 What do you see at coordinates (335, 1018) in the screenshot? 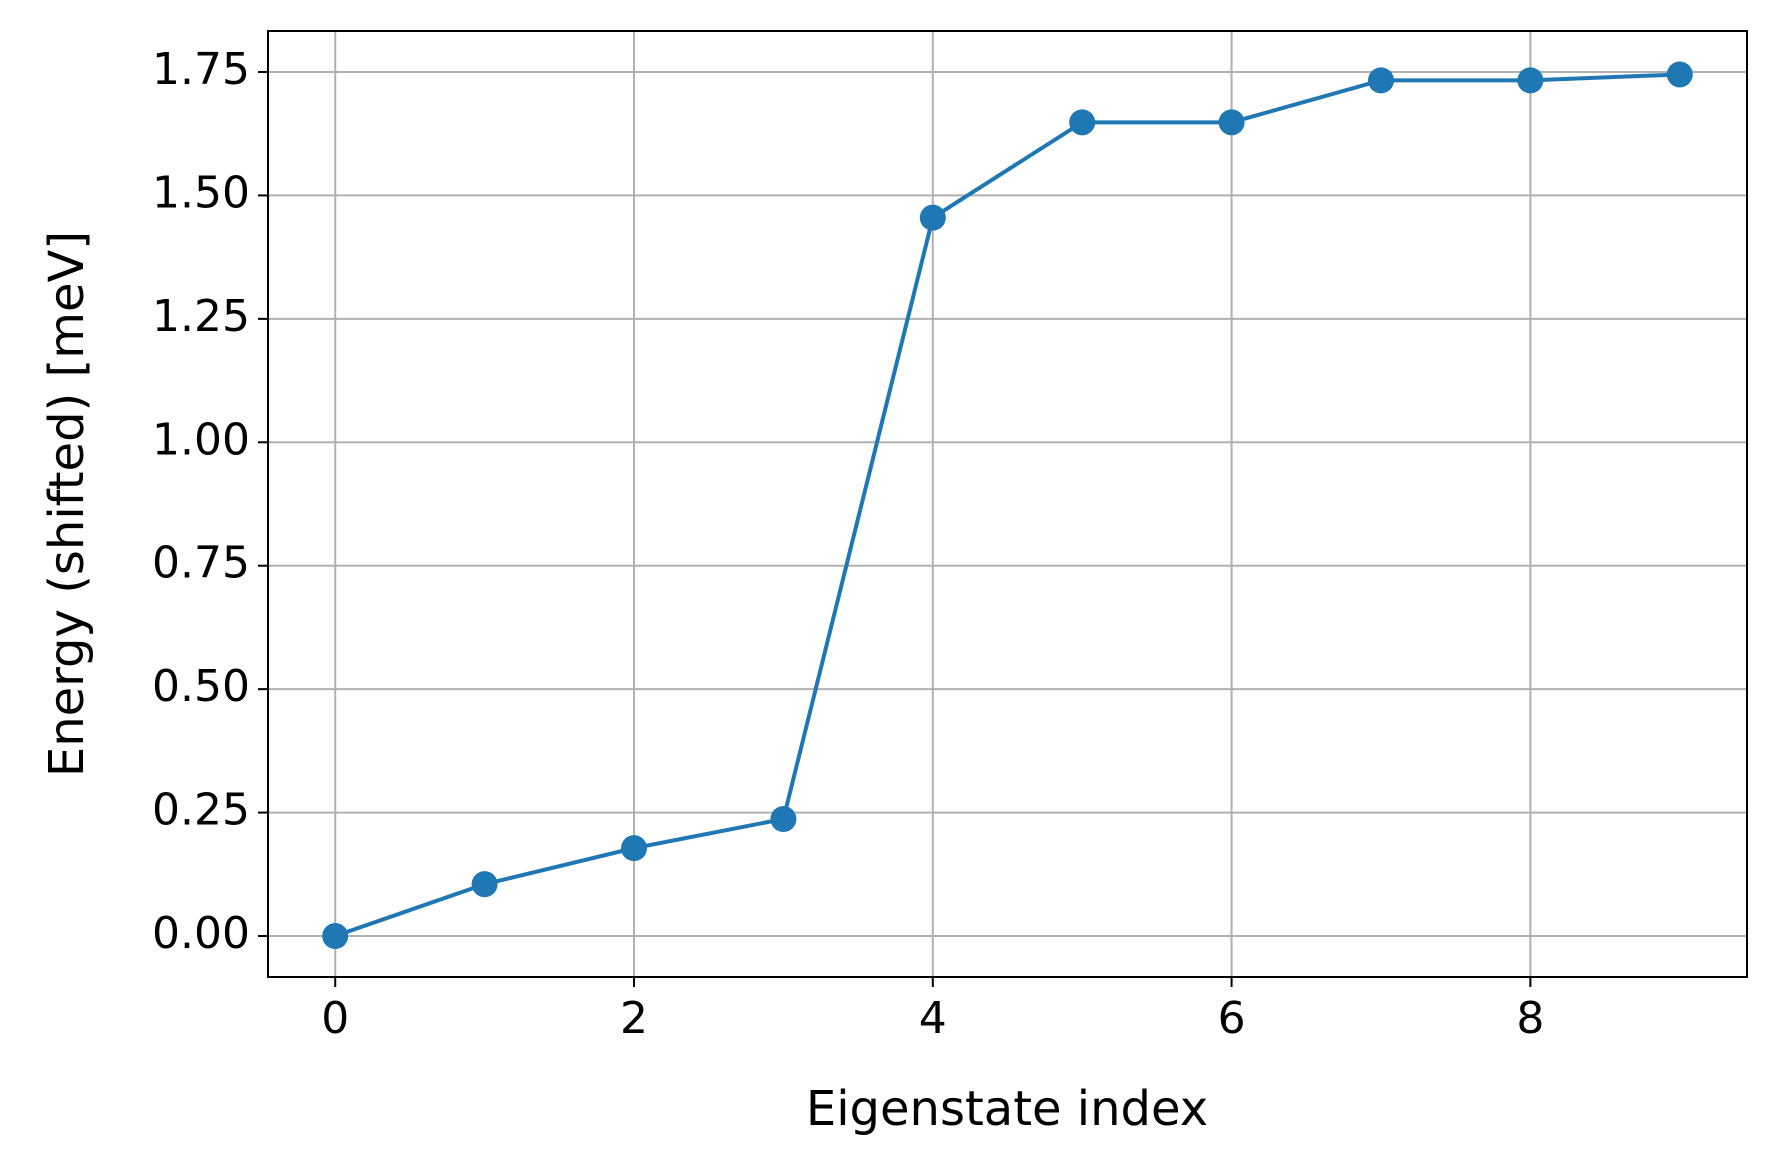
I see `x-tick-label: 0` at bounding box center [335, 1018].